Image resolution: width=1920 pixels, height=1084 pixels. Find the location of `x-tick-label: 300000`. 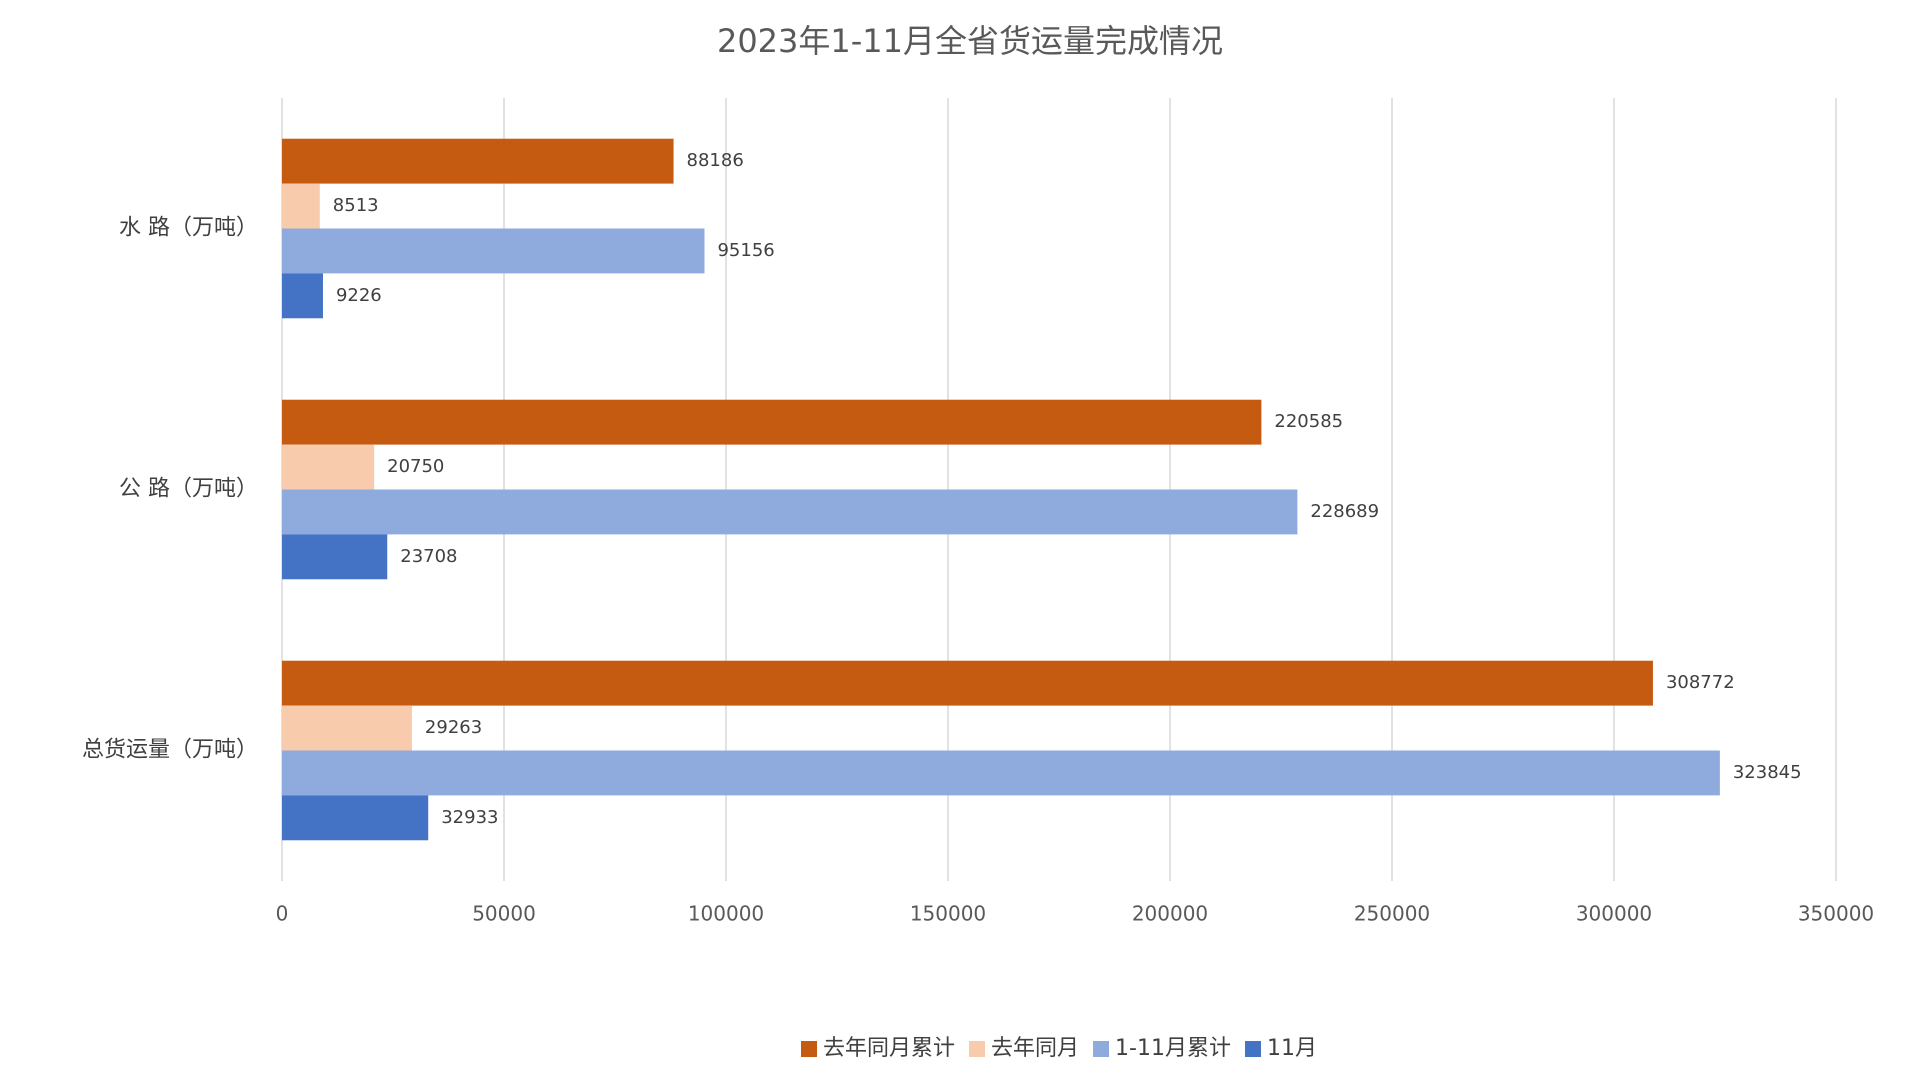

x-tick-label: 300000 is located at coordinates (1614, 914).